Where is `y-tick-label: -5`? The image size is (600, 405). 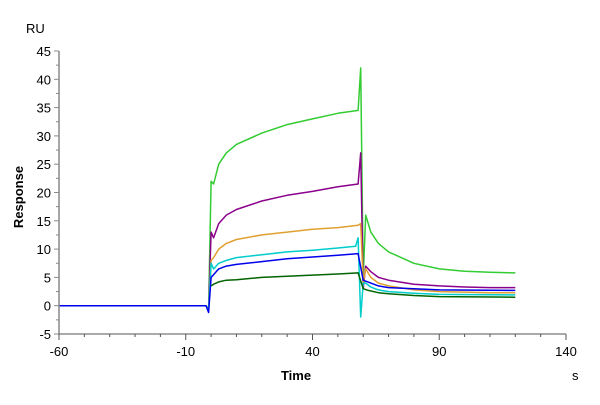 y-tick-label: -5 is located at coordinates (45, 334).